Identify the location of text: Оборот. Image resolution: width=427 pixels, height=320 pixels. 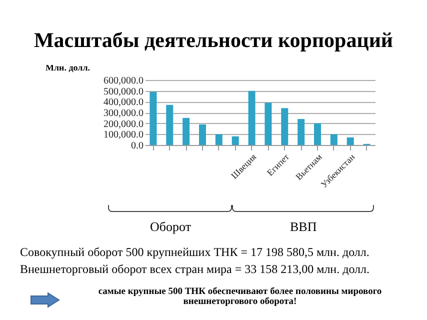
(171, 227).